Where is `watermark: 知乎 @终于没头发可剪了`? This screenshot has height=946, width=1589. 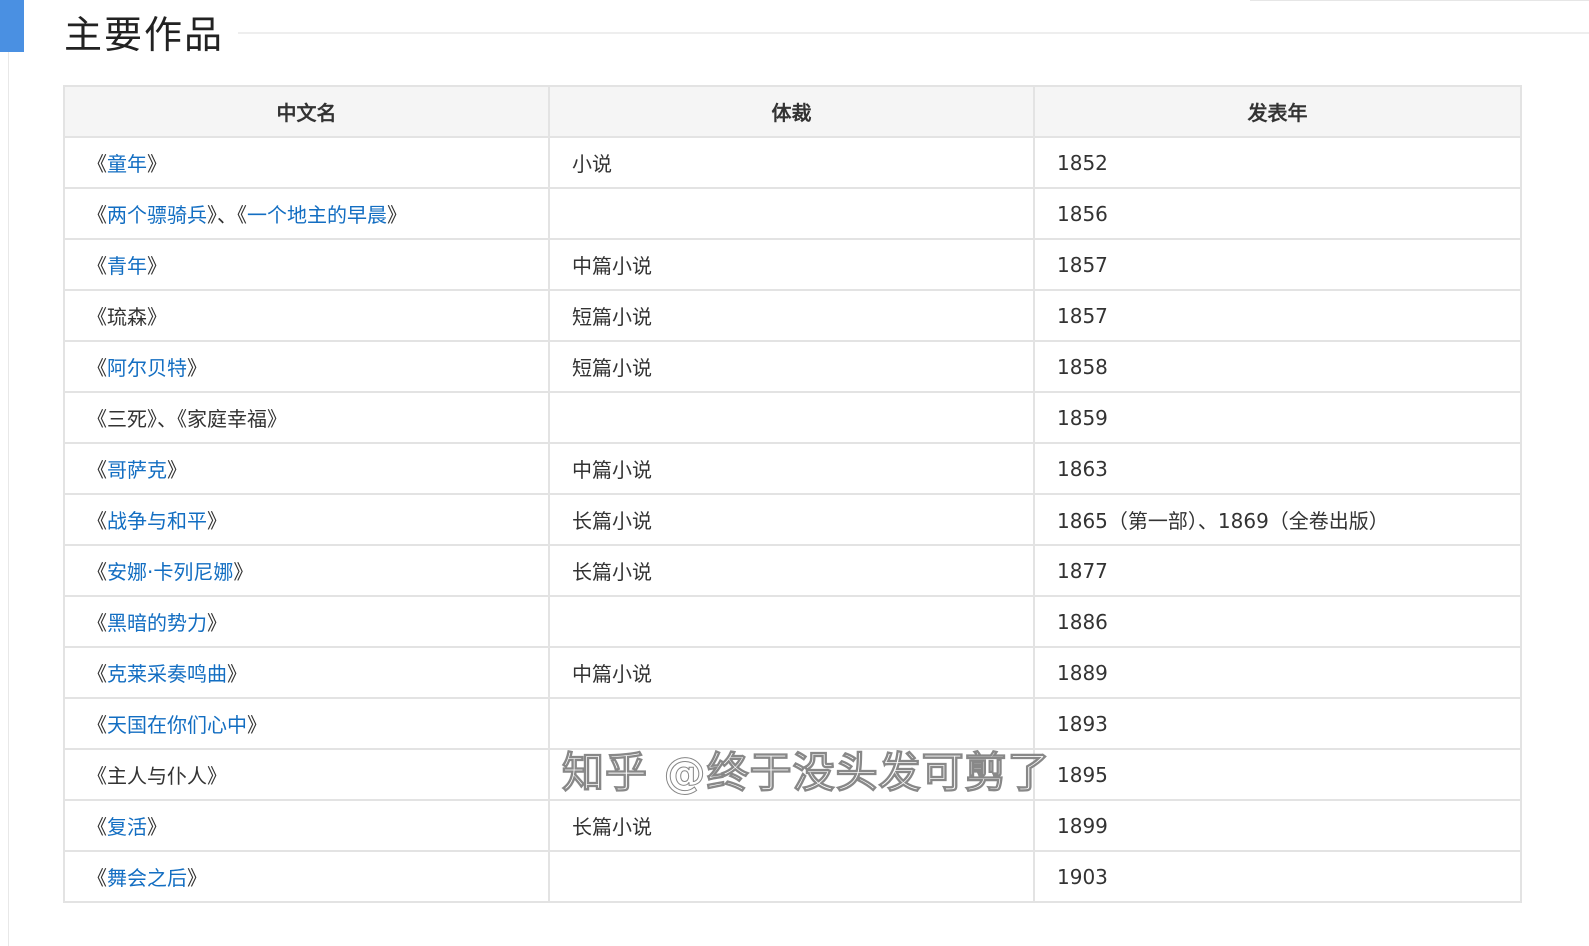 watermark: 知乎 @终于没头发可剪了 is located at coordinates (806, 773).